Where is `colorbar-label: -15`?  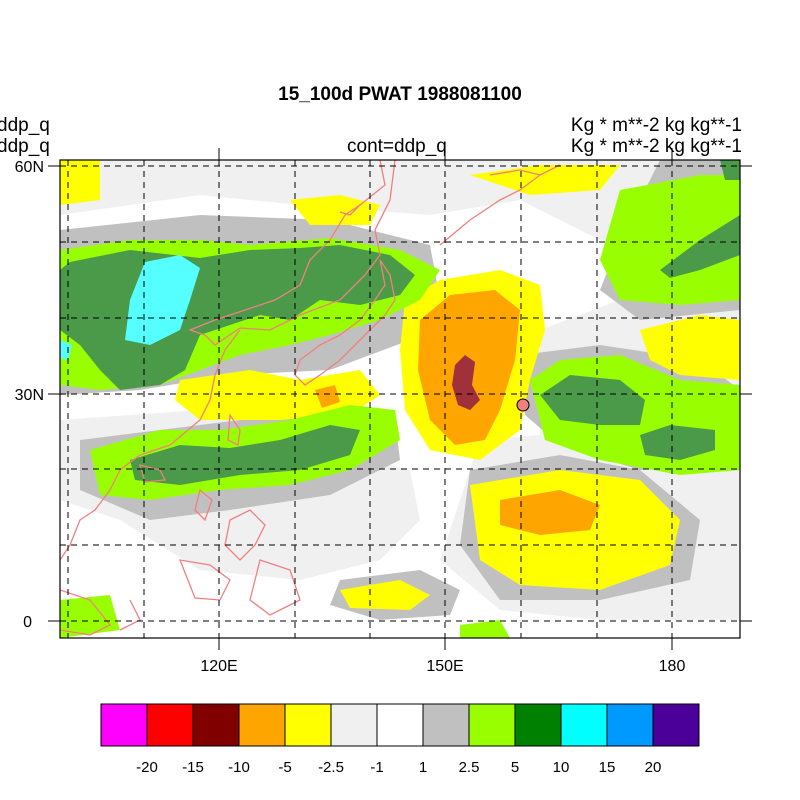
colorbar-label: -15 is located at coordinates (193, 767).